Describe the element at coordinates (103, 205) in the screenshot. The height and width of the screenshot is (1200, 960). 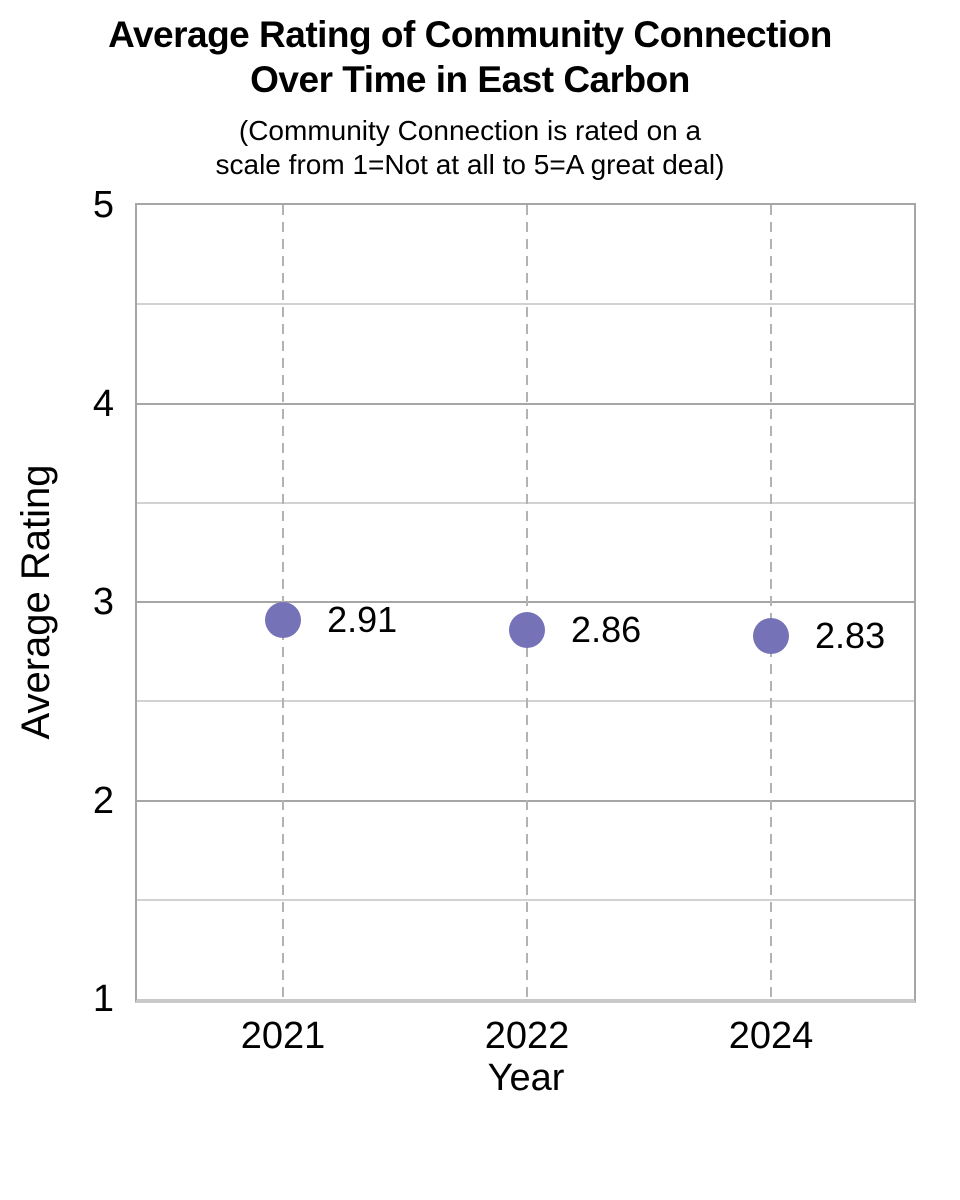
I see `y-tick-label-5: 5` at that location.